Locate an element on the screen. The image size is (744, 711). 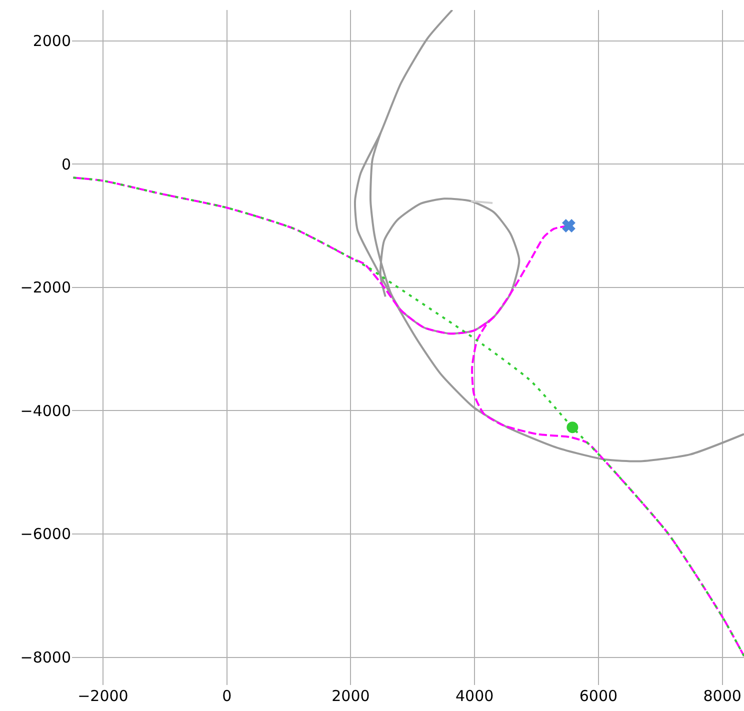
x-tick-label: −2000 is located at coordinates (103, 696).